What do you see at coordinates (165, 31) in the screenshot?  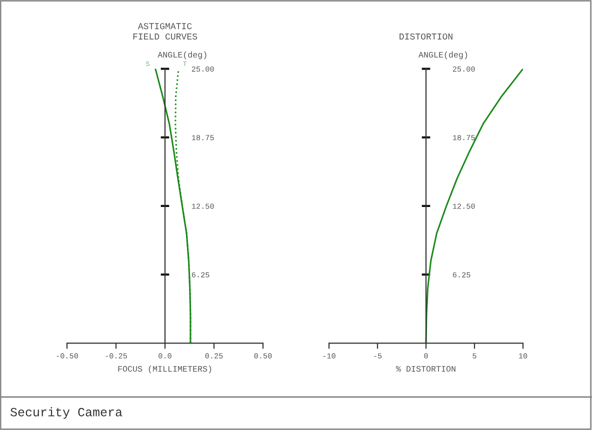 I see `chart-title: ASTIGMATIC FIELD CURVES` at bounding box center [165, 31].